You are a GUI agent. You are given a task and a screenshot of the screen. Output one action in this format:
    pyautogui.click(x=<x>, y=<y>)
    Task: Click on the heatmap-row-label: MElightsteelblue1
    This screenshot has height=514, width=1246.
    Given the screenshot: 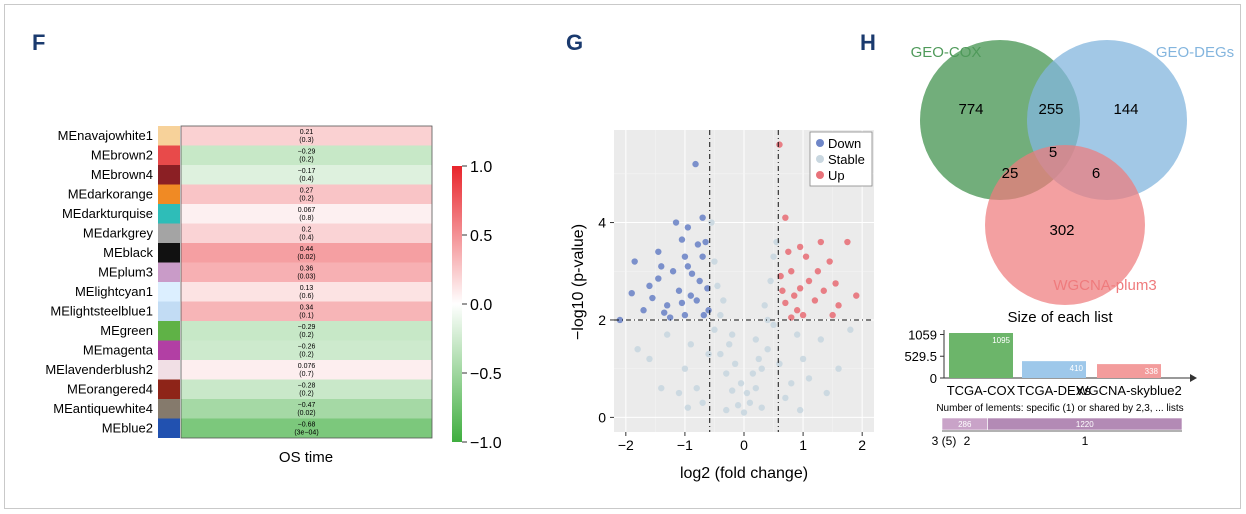 What is the action you would take?
    pyautogui.click(x=101, y=311)
    